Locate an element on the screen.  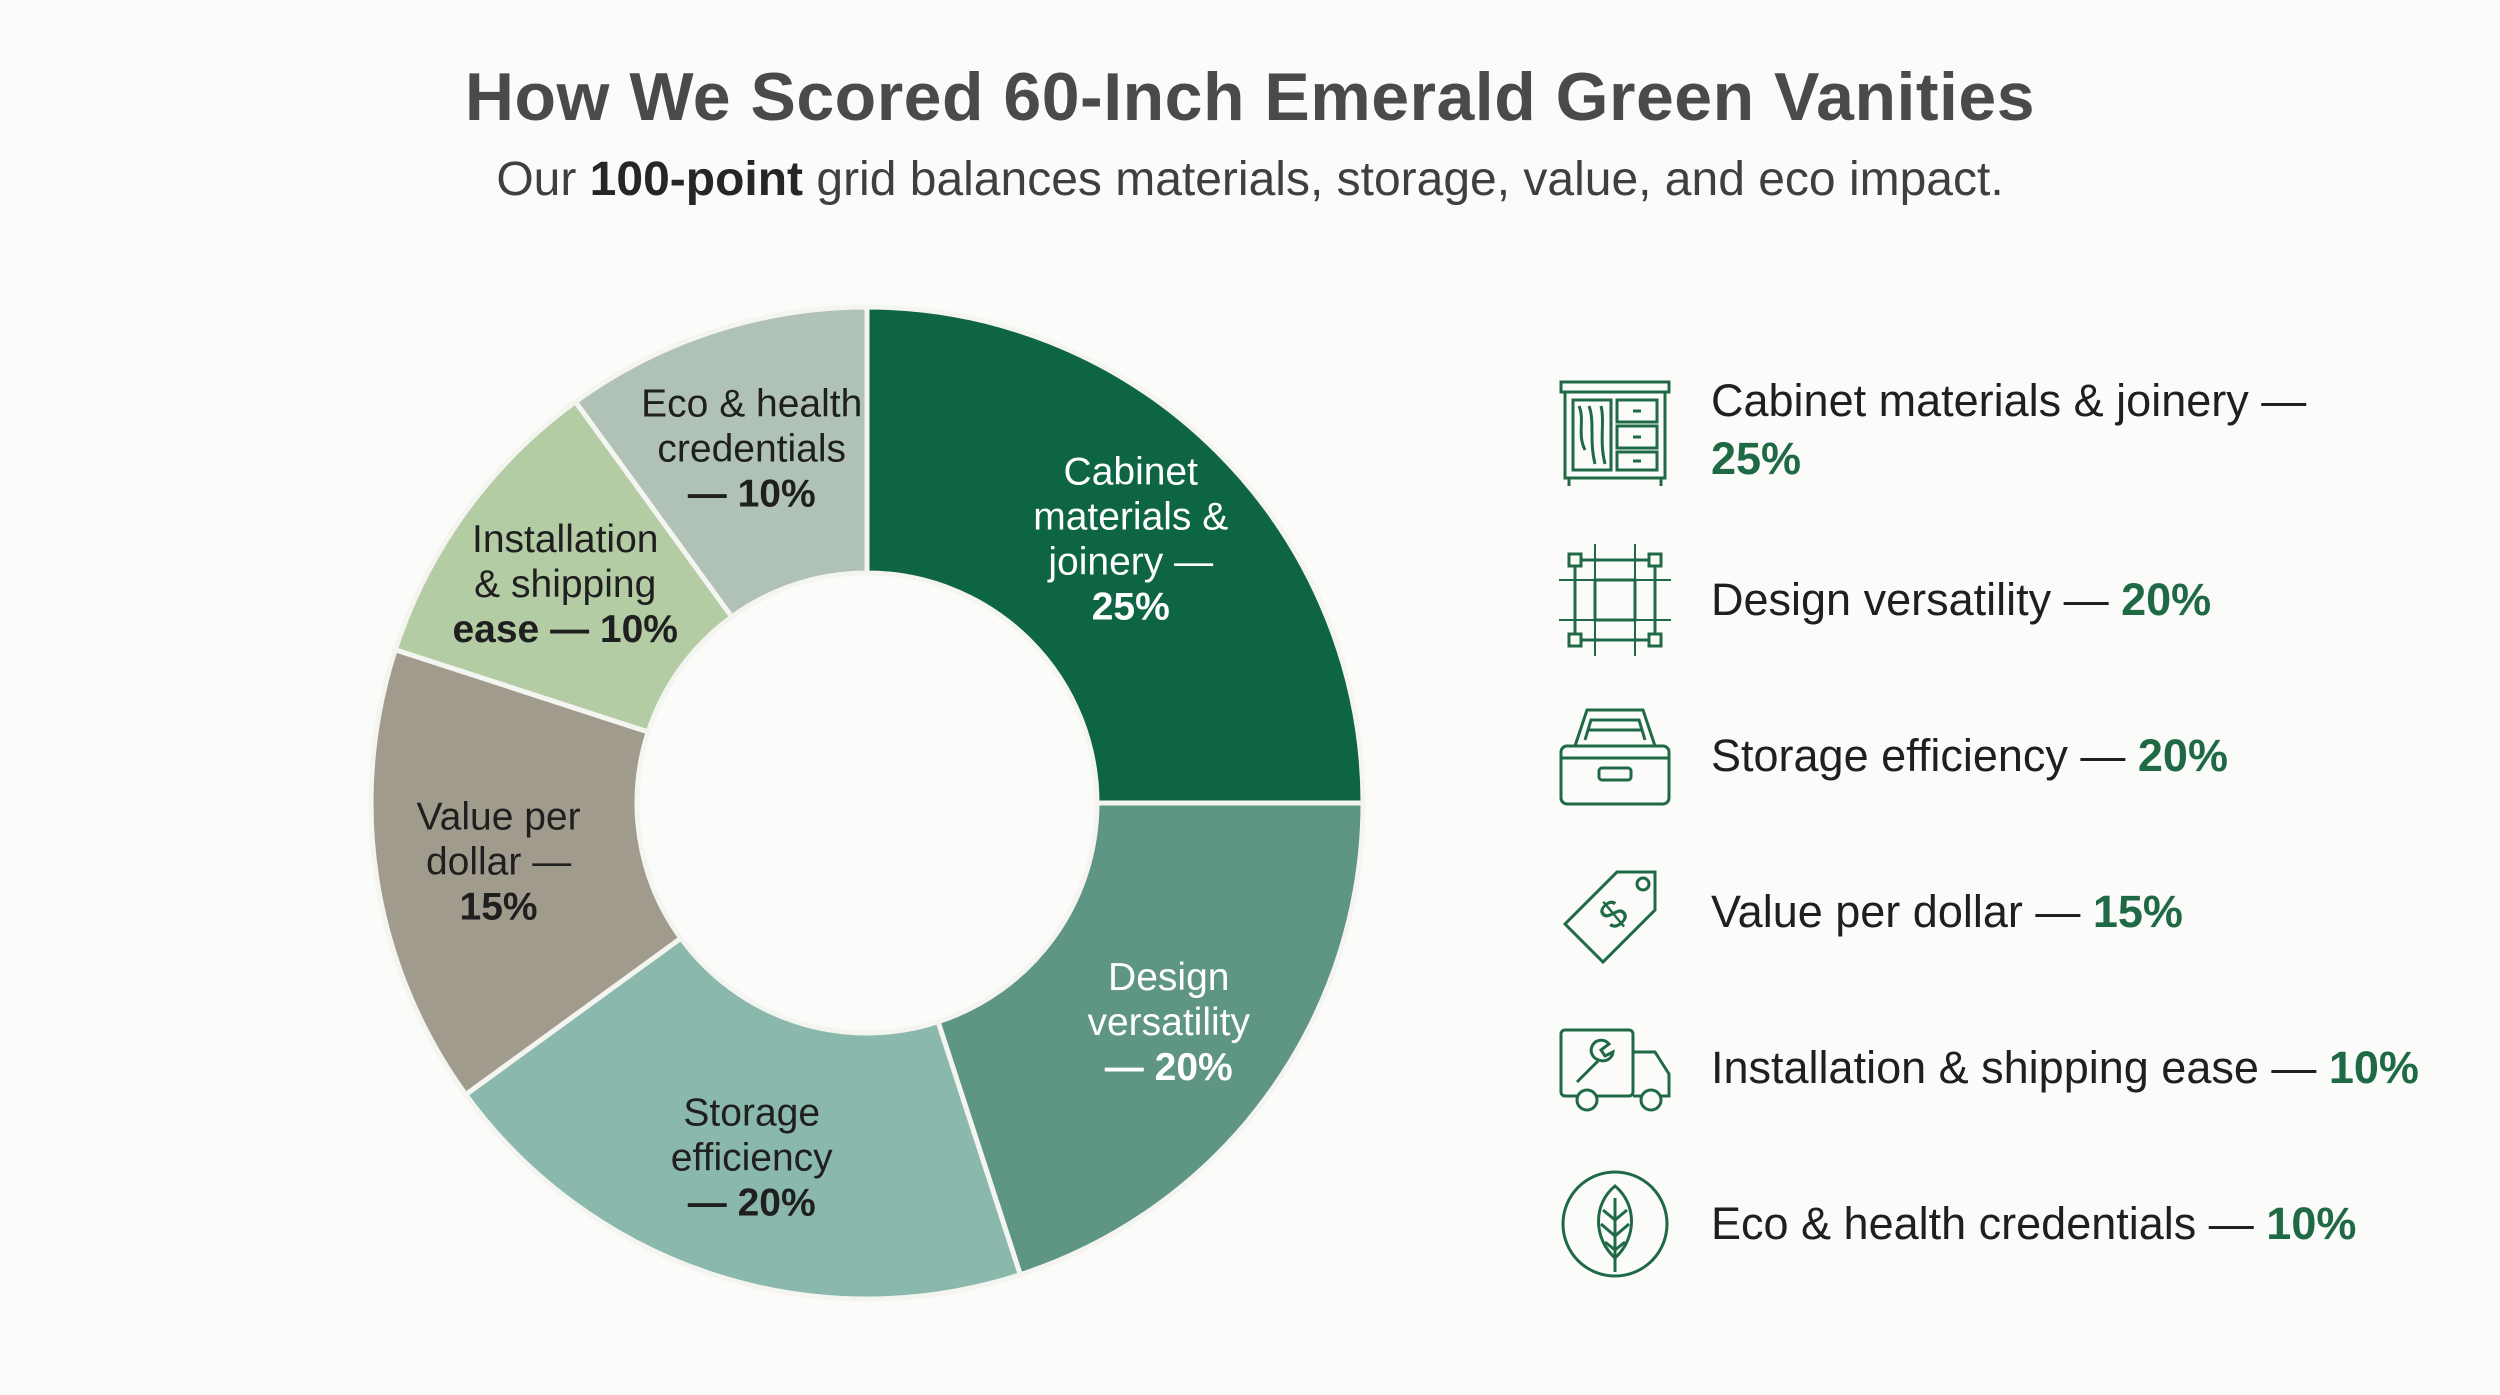
legend-label: Storage efficiency — is located at coordinates (1924, 755).